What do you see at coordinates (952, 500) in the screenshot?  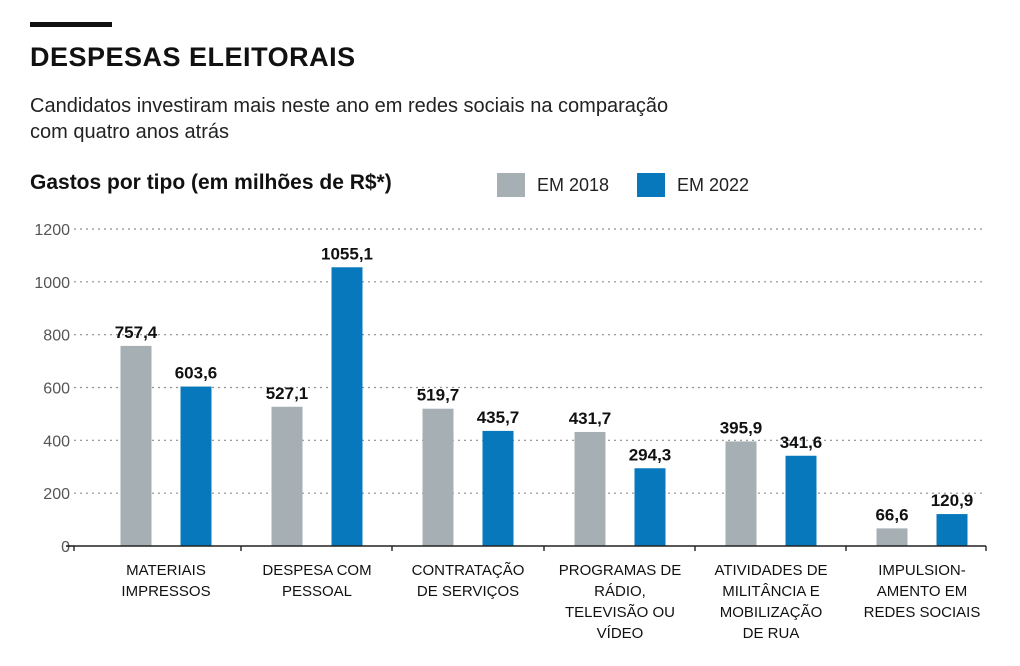 I see `value-label-2022: 120,9` at bounding box center [952, 500].